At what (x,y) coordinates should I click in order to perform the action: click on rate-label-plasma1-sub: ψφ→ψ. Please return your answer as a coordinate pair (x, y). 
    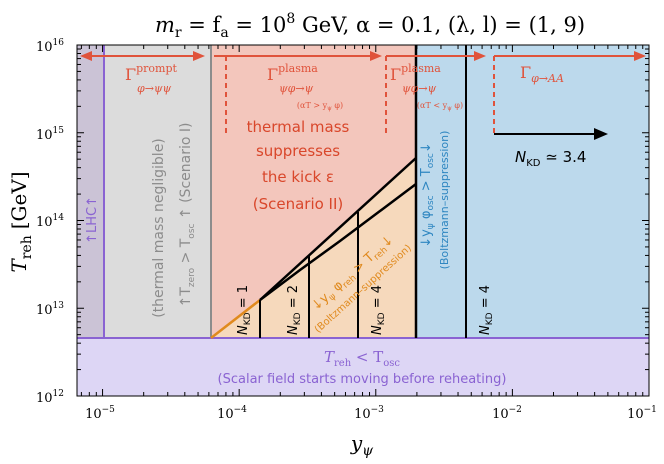
    Looking at the image, I should click on (296, 88).